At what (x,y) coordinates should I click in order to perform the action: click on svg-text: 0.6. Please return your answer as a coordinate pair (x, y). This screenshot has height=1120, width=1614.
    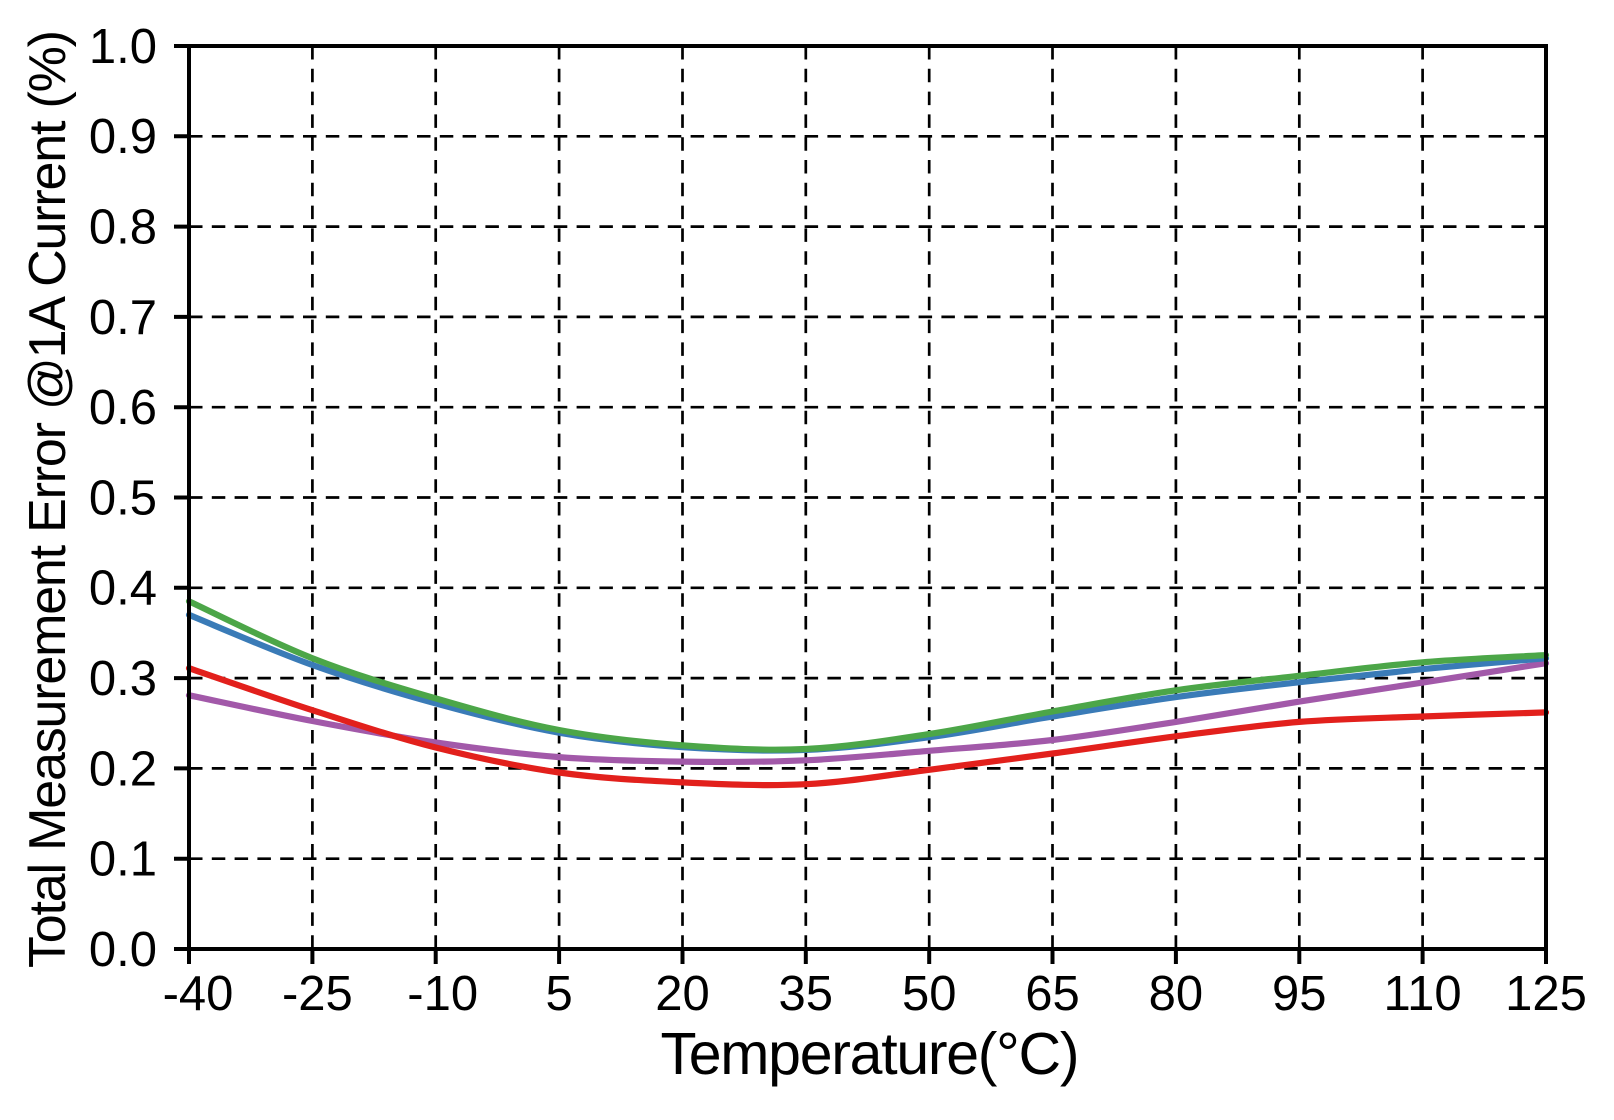
    Looking at the image, I should click on (123, 408).